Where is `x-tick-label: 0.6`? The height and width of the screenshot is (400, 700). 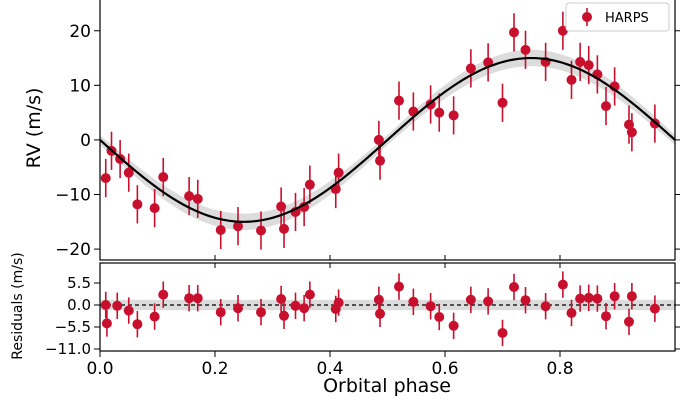 x-tick-label: 0.6 is located at coordinates (444, 369).